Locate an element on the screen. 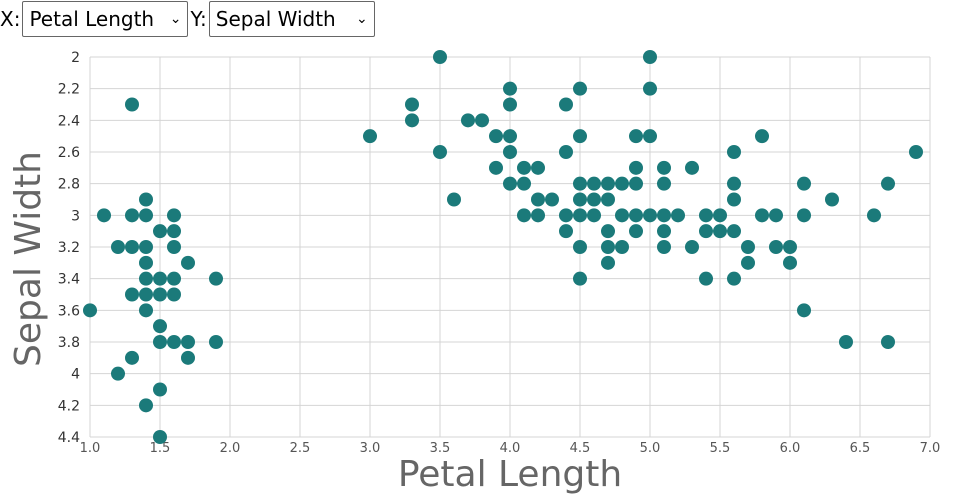 Image resolution: width=960 pixels, height=500 pixels. x-tick-label: 3.0 is located at coordinates (370, 448).